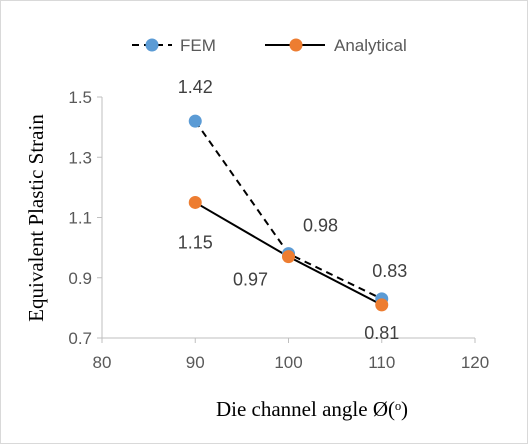  Describe the element at coordinates (288, 362) in the screenshot. I see `x-tick-label: 100` at that location.